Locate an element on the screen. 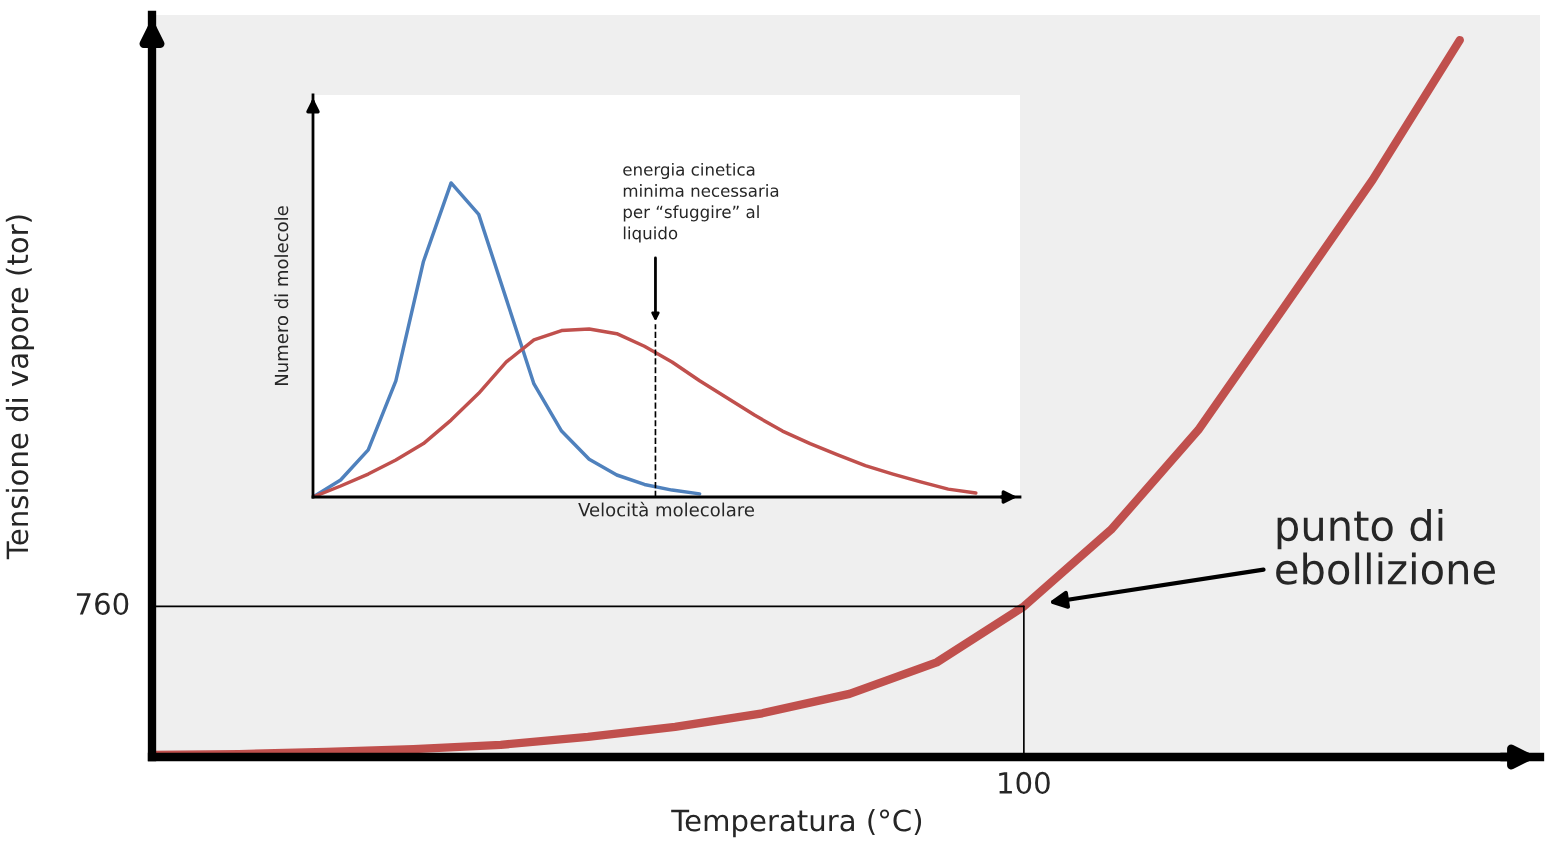 This screenshot has width=1545, height=847. annotation: punto di ebollizione is located at coordinates (1385, 546).